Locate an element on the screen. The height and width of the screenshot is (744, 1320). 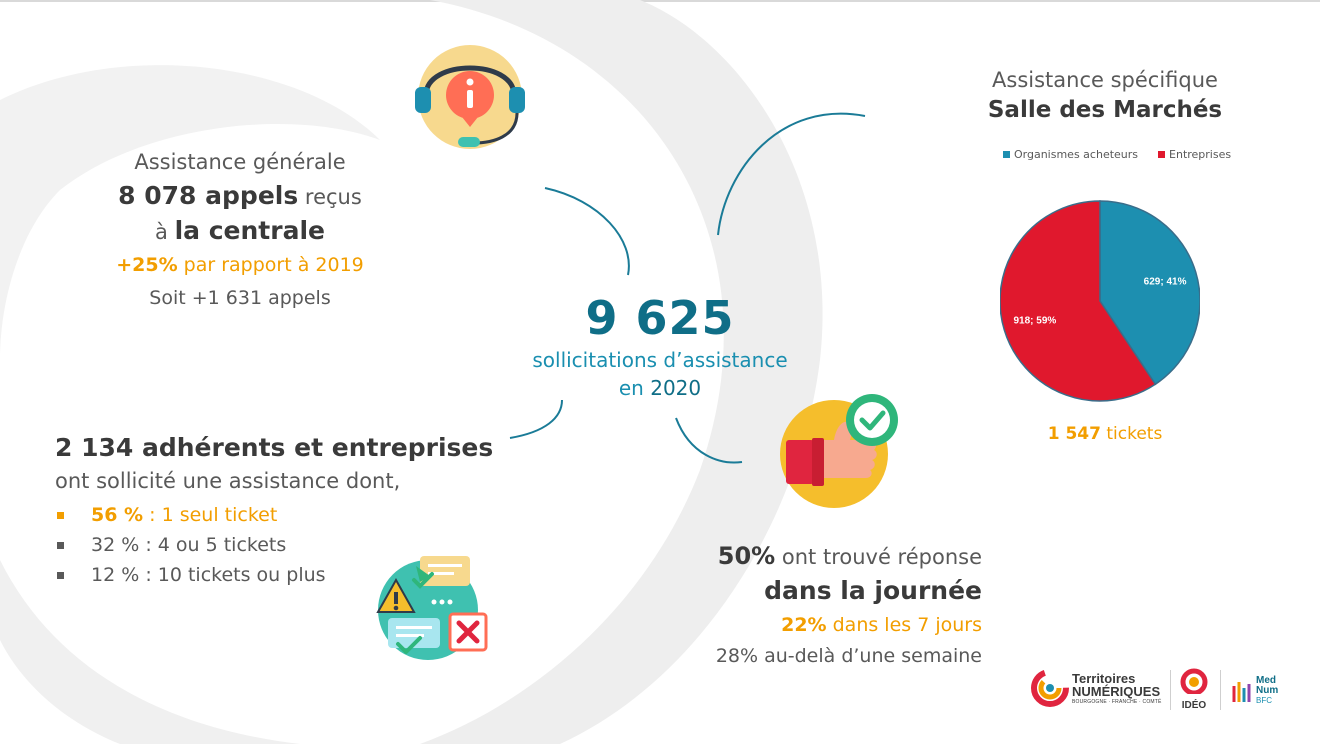
logo-tn-line-1: Territoires is located at coordinates (1104, 678).